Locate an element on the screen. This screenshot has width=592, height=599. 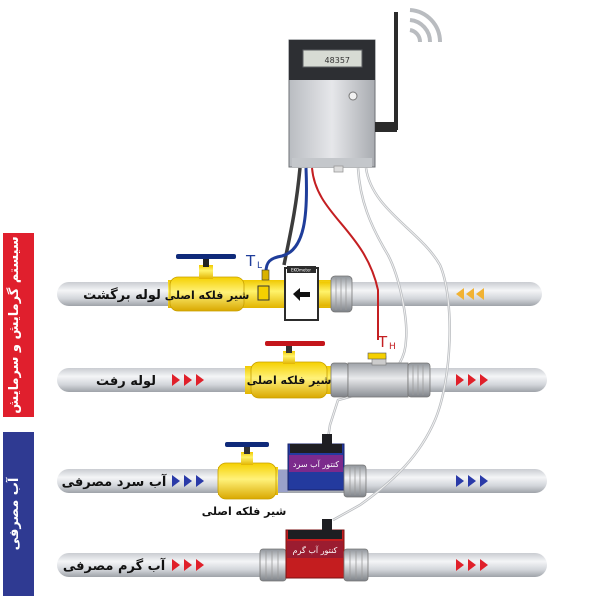
cold-flow-arrows-left-icon is located at coordinates (188, 481).